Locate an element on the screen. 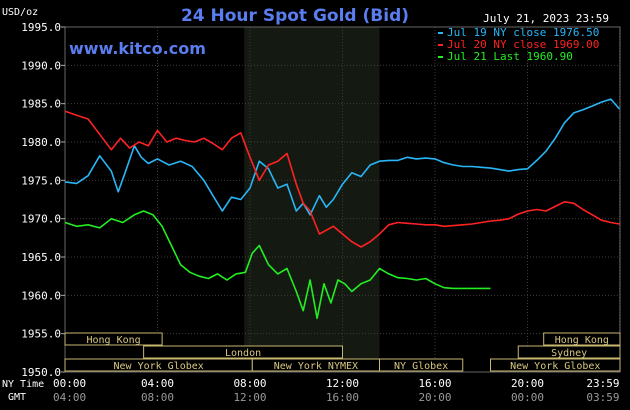  y-tick-label: 1950.0 is located at coordinates (41, 372).